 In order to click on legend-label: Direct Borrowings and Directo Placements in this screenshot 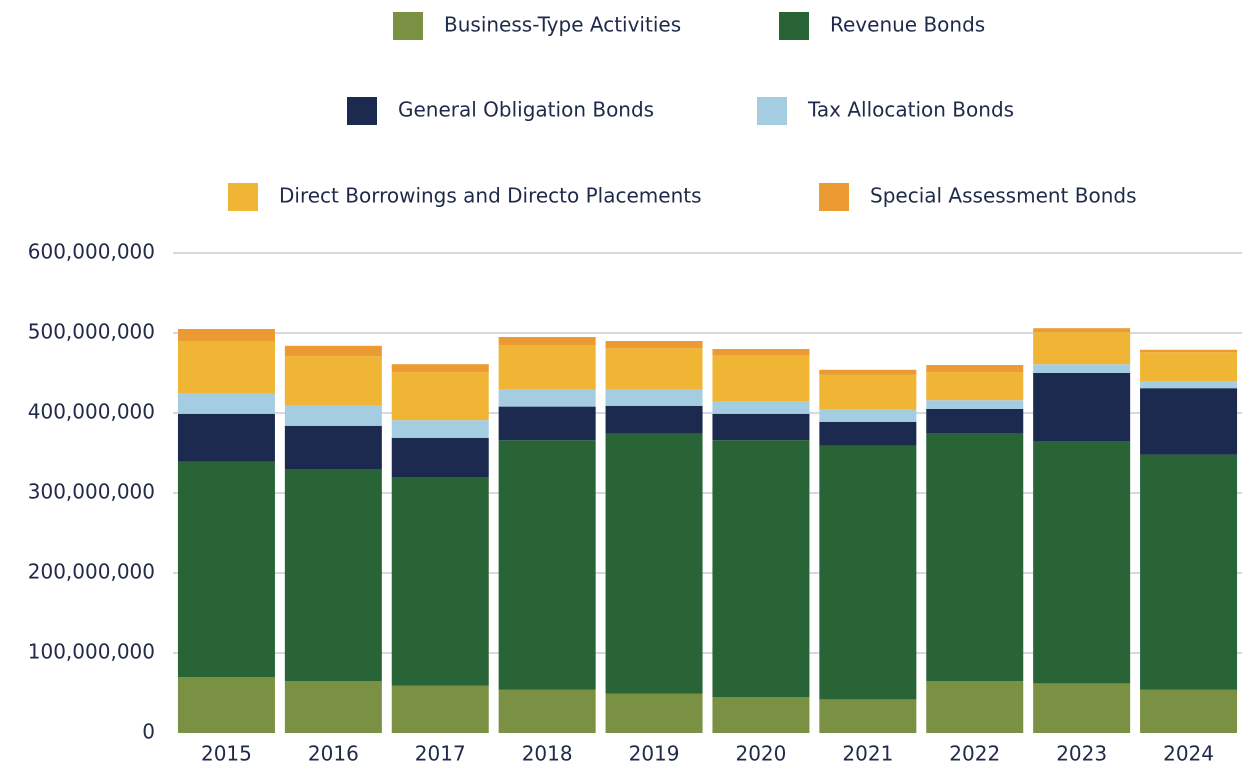, I will do `click(490, 196)`.